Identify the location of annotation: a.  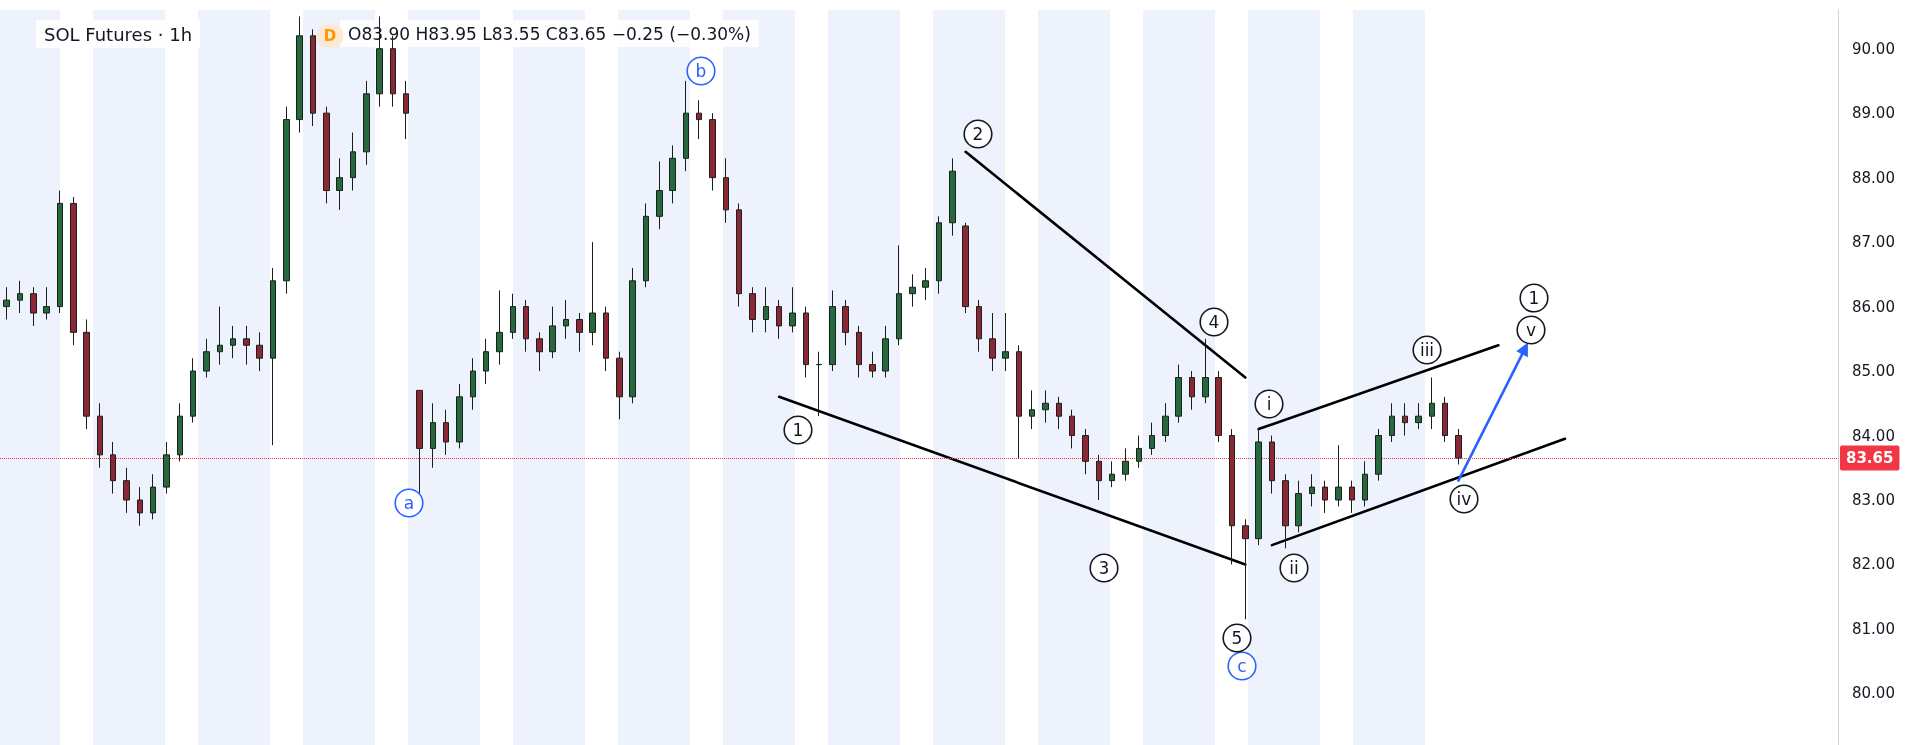
(409, 503).